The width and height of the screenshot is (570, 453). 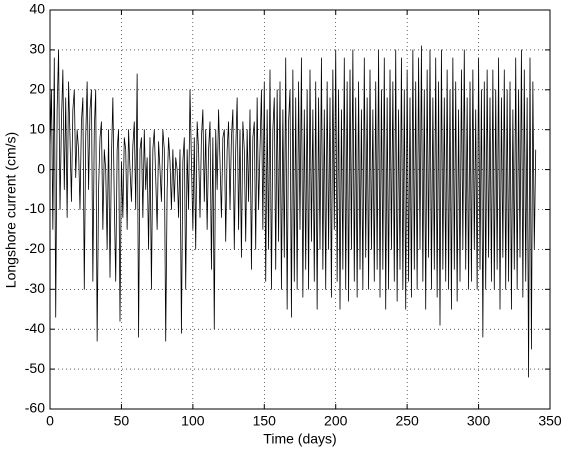 I want to click on x-tick-label: 250, so click(x=407, y=421).